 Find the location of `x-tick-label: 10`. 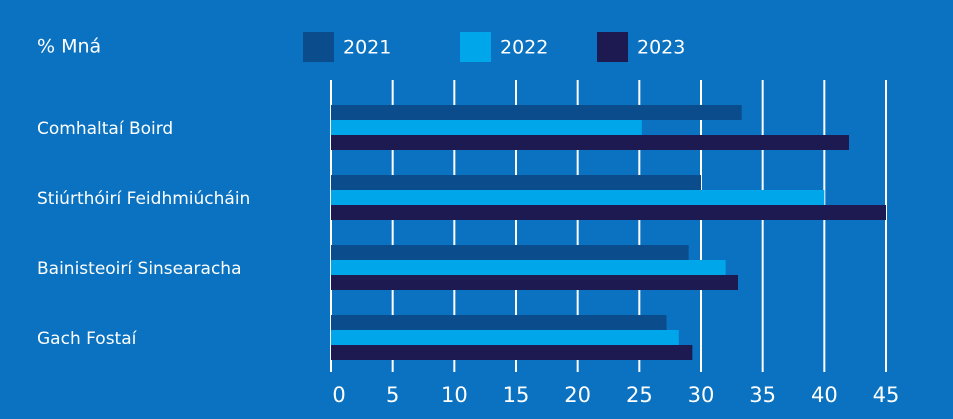

x-tick-label: 10 is located at coordinates (454, 395).